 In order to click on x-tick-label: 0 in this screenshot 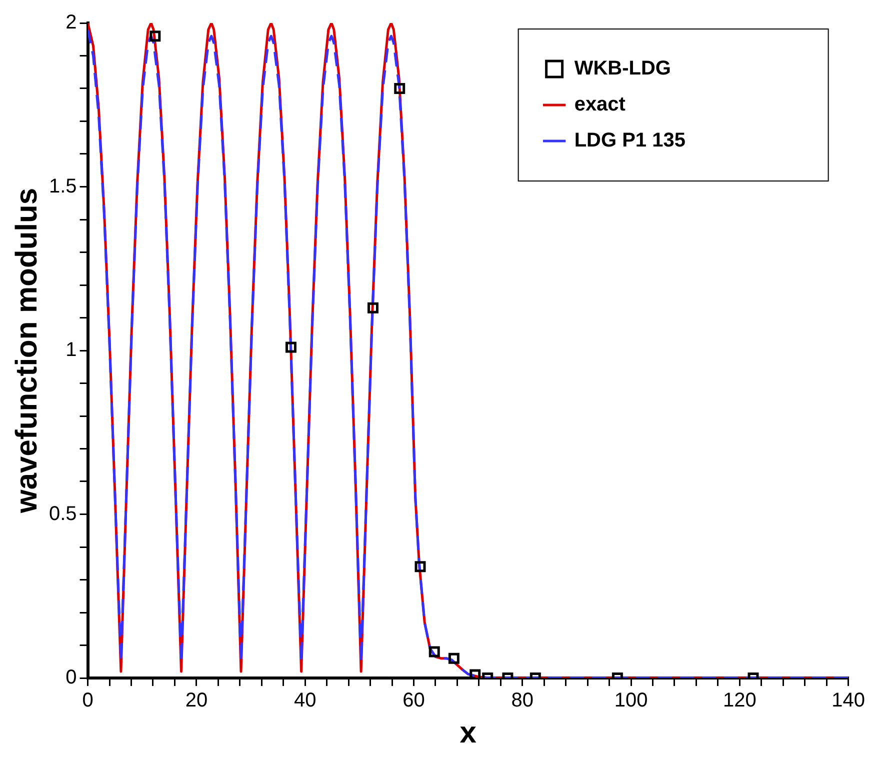, I will do `click(88, 701)`.